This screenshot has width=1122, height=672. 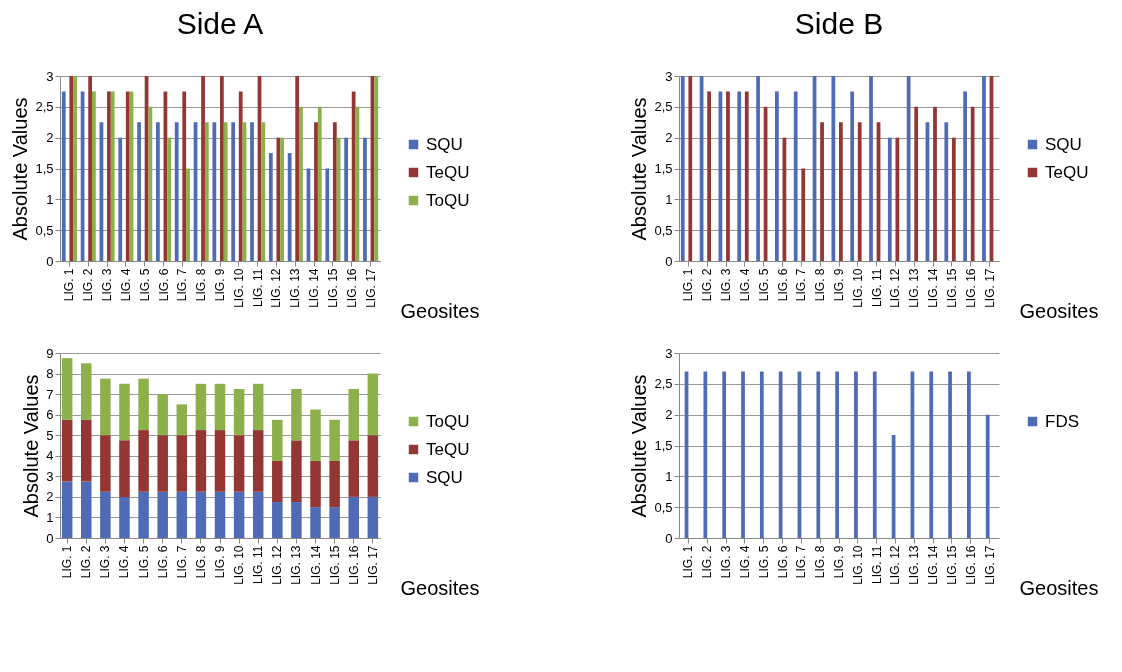 I want to click on y-tick-label: 7, so click(x=50, y=394).